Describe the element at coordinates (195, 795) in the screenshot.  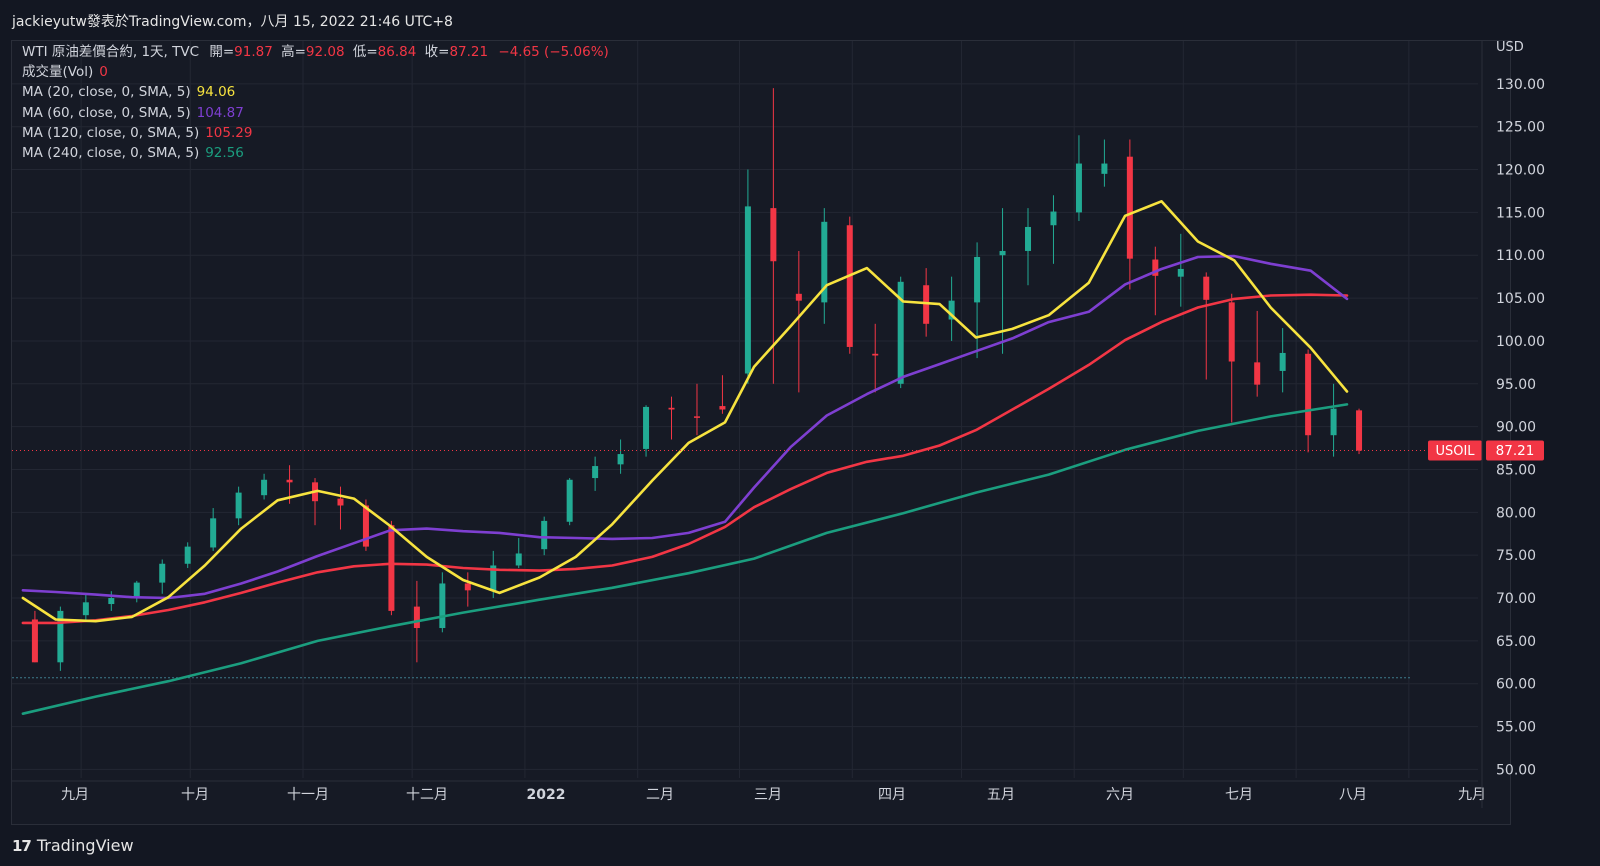
I see `time-tick-label: 十月` at that location.